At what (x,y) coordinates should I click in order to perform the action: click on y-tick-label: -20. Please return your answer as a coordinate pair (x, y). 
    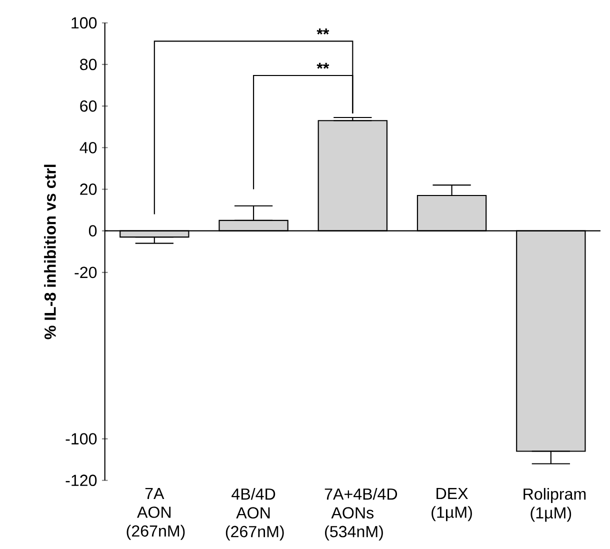
    Looking at the image, I should click on (85, 272).